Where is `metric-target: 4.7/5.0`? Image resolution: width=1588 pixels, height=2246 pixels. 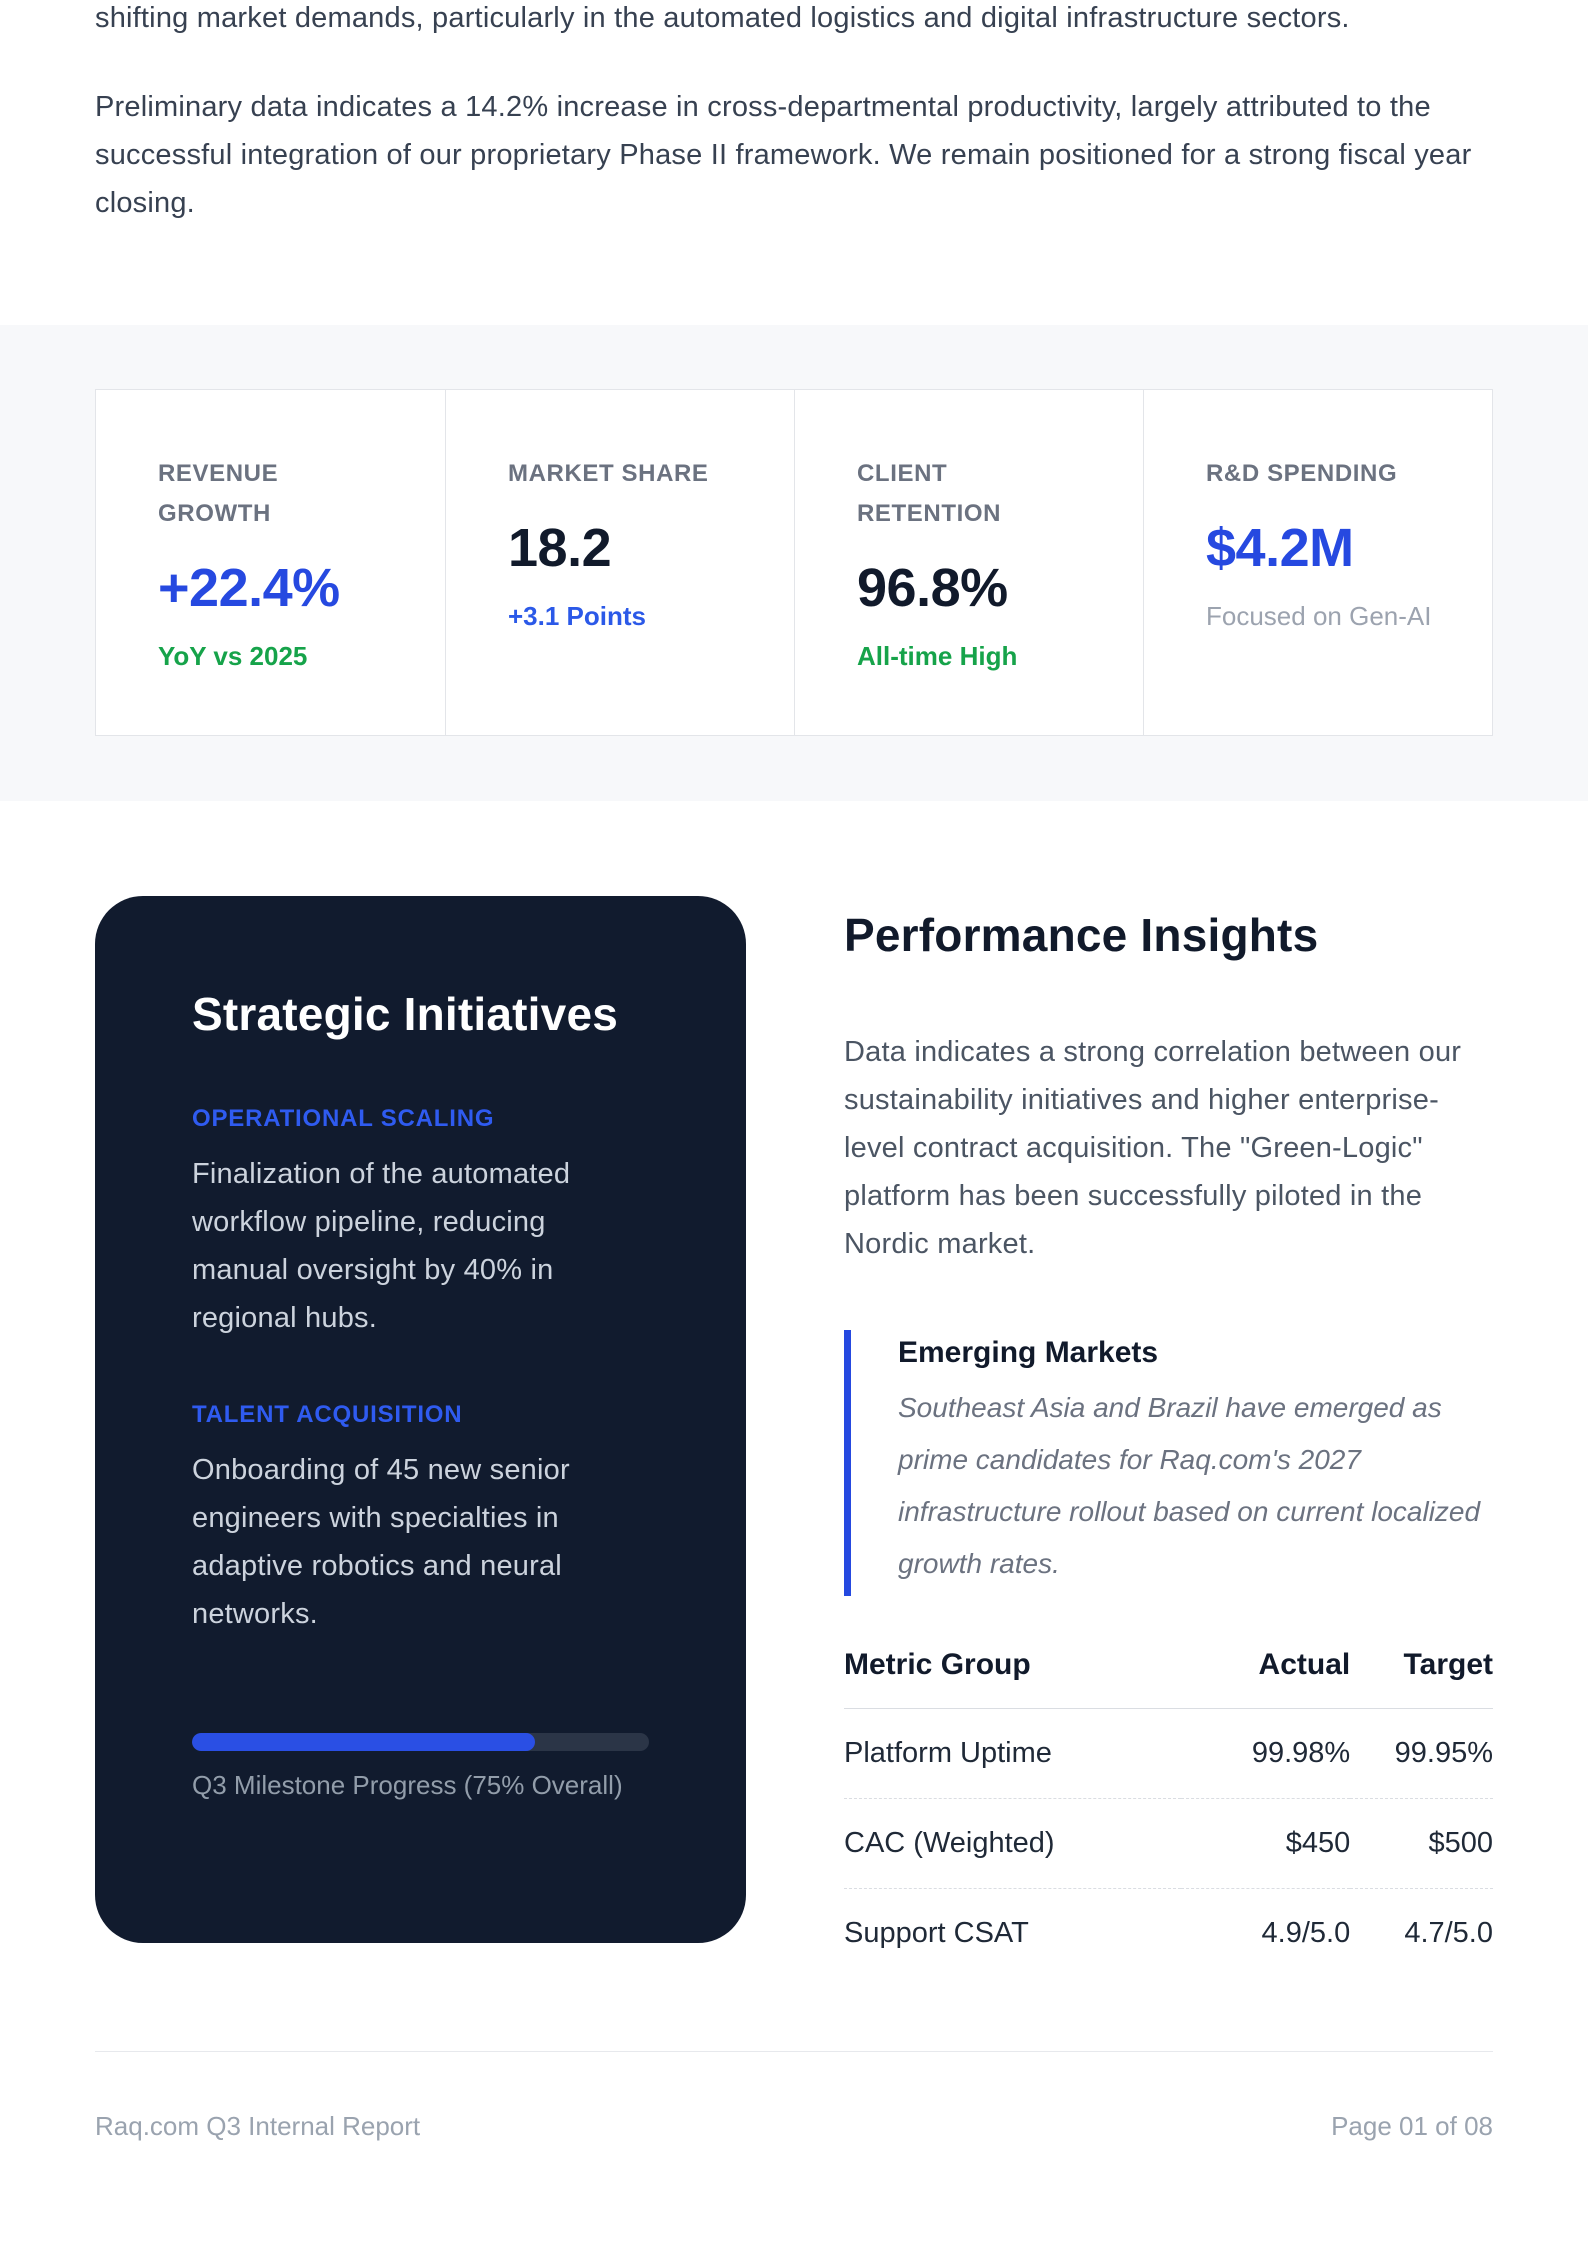 metric-target: 4.7/5.0 is located at coordinates (1448, 1933).